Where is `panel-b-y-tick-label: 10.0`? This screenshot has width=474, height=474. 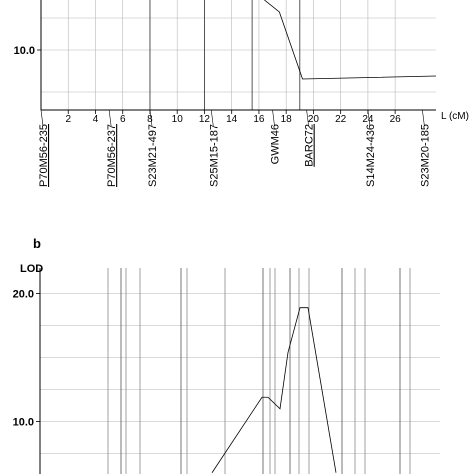 panel-b-y-tick-label: 10.0 is located at coordinates (23, 423).